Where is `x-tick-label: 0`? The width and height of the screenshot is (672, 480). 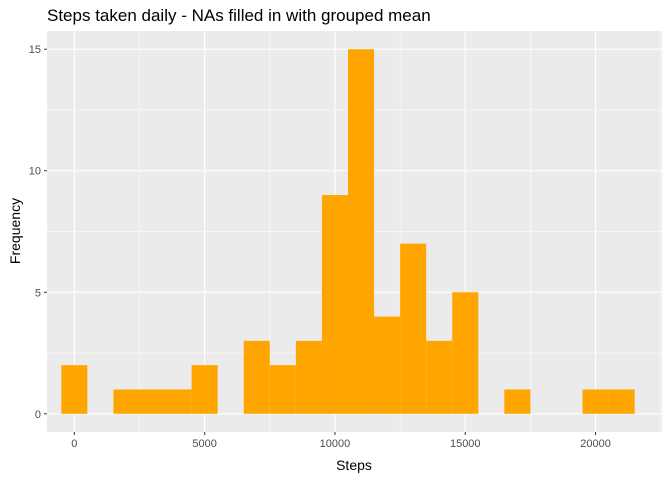 x-tick-label: 0 is located at coordinates (74, 444).